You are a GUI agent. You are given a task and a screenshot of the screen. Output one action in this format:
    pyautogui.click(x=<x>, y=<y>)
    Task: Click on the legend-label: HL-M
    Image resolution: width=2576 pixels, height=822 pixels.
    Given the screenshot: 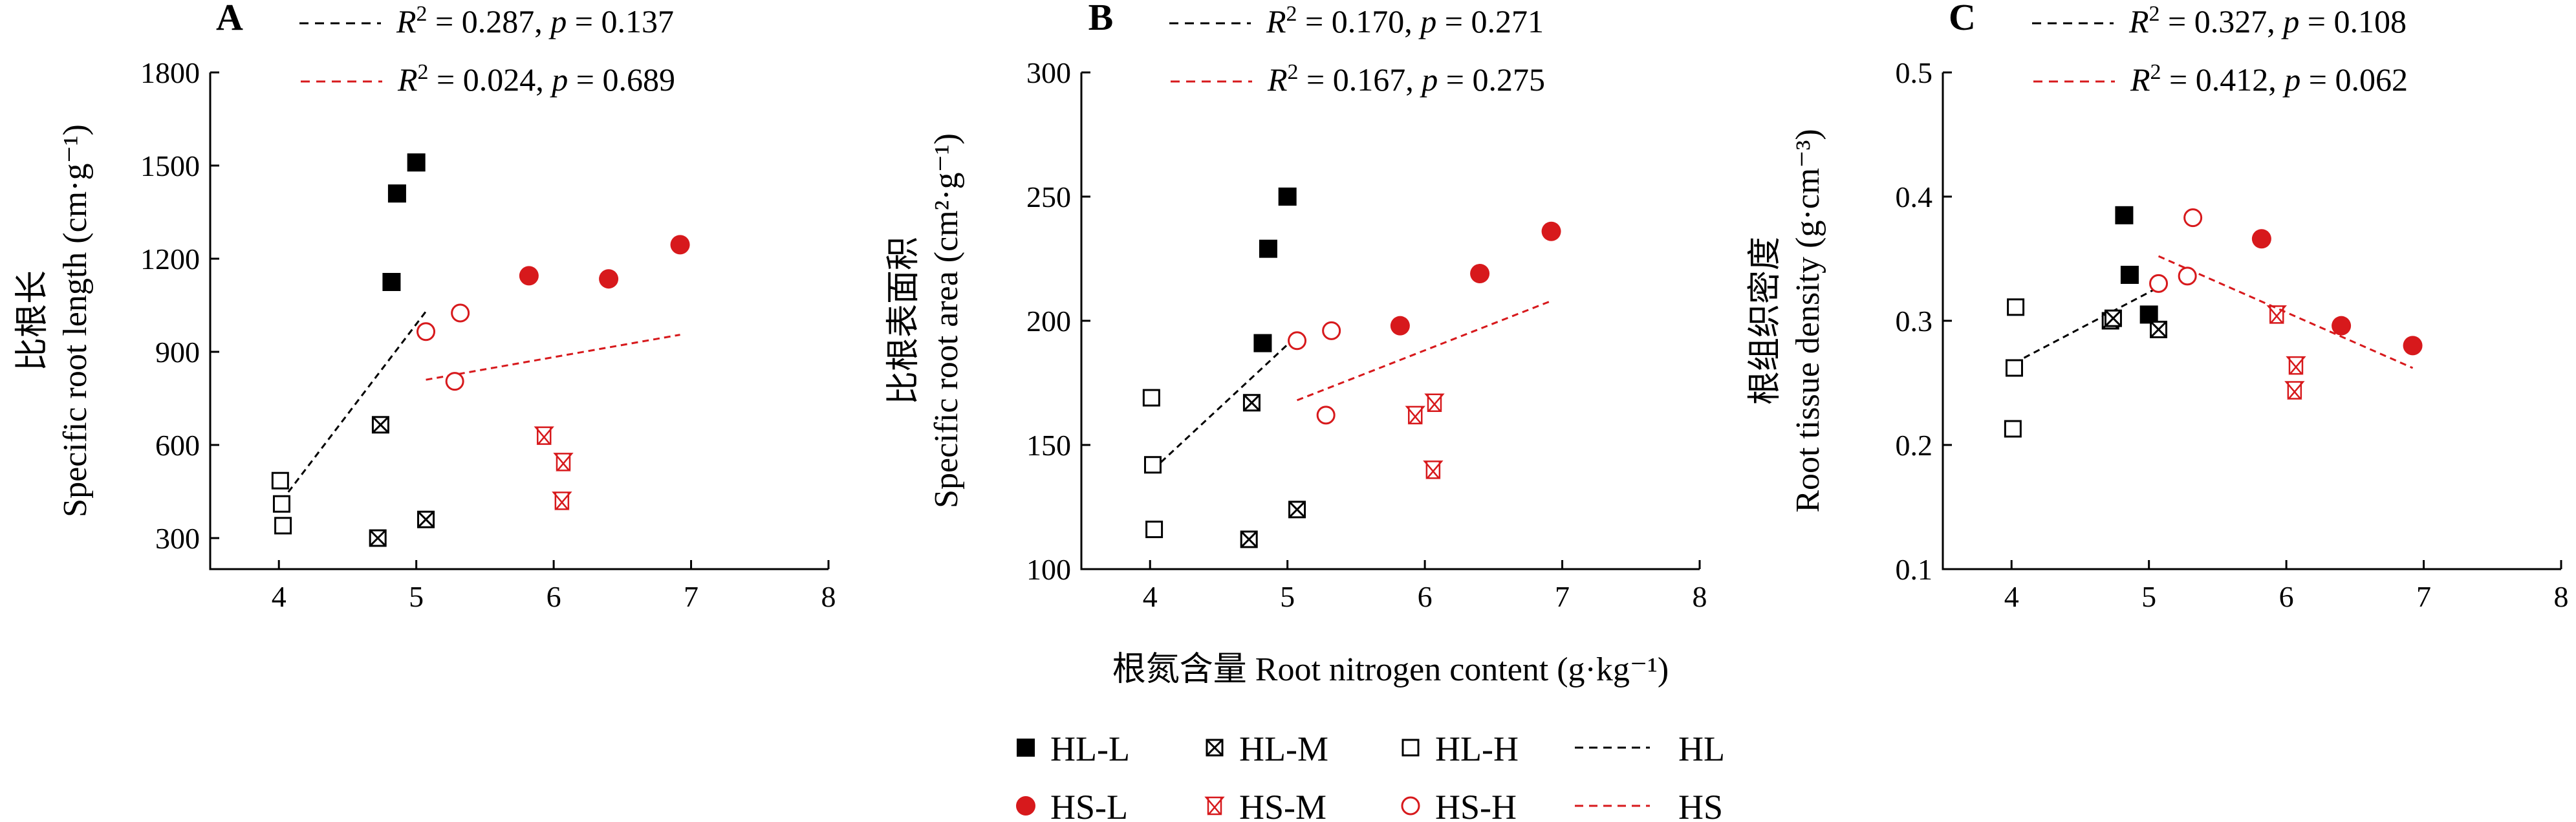 What is the action you would take?
    pyautogui.click(x=1283, y=749)
    